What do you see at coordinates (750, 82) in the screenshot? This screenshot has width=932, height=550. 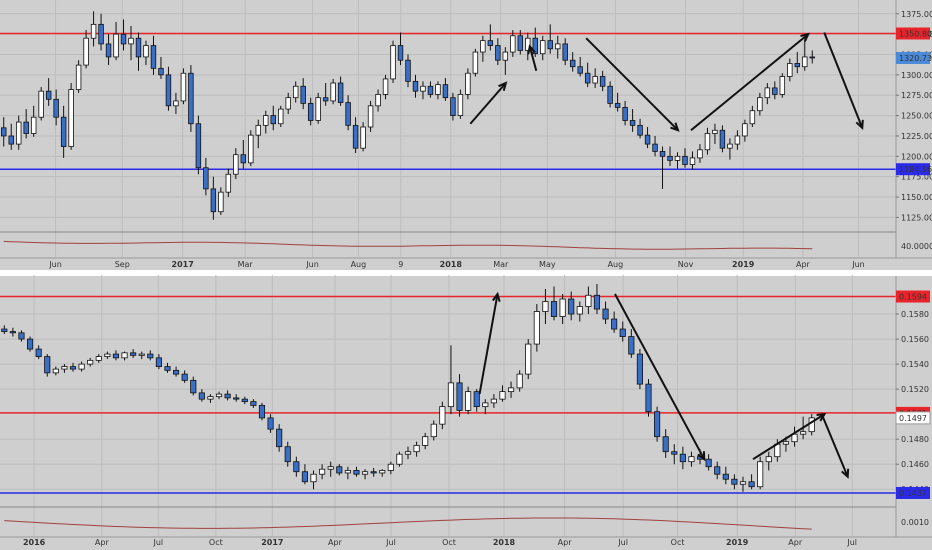 I see `up-arrow-right` at bounding box center [750, 82].